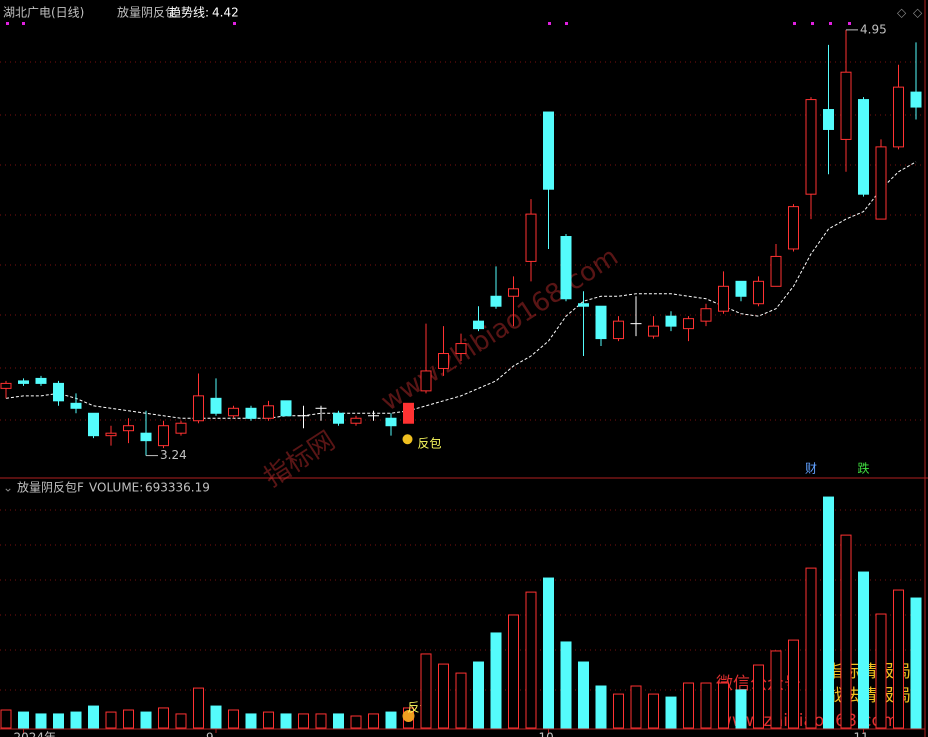 Image resolution: width=928 pixels, height=737 pixels. I want to click on trend-label: 趋势线:, so click(189, 13).